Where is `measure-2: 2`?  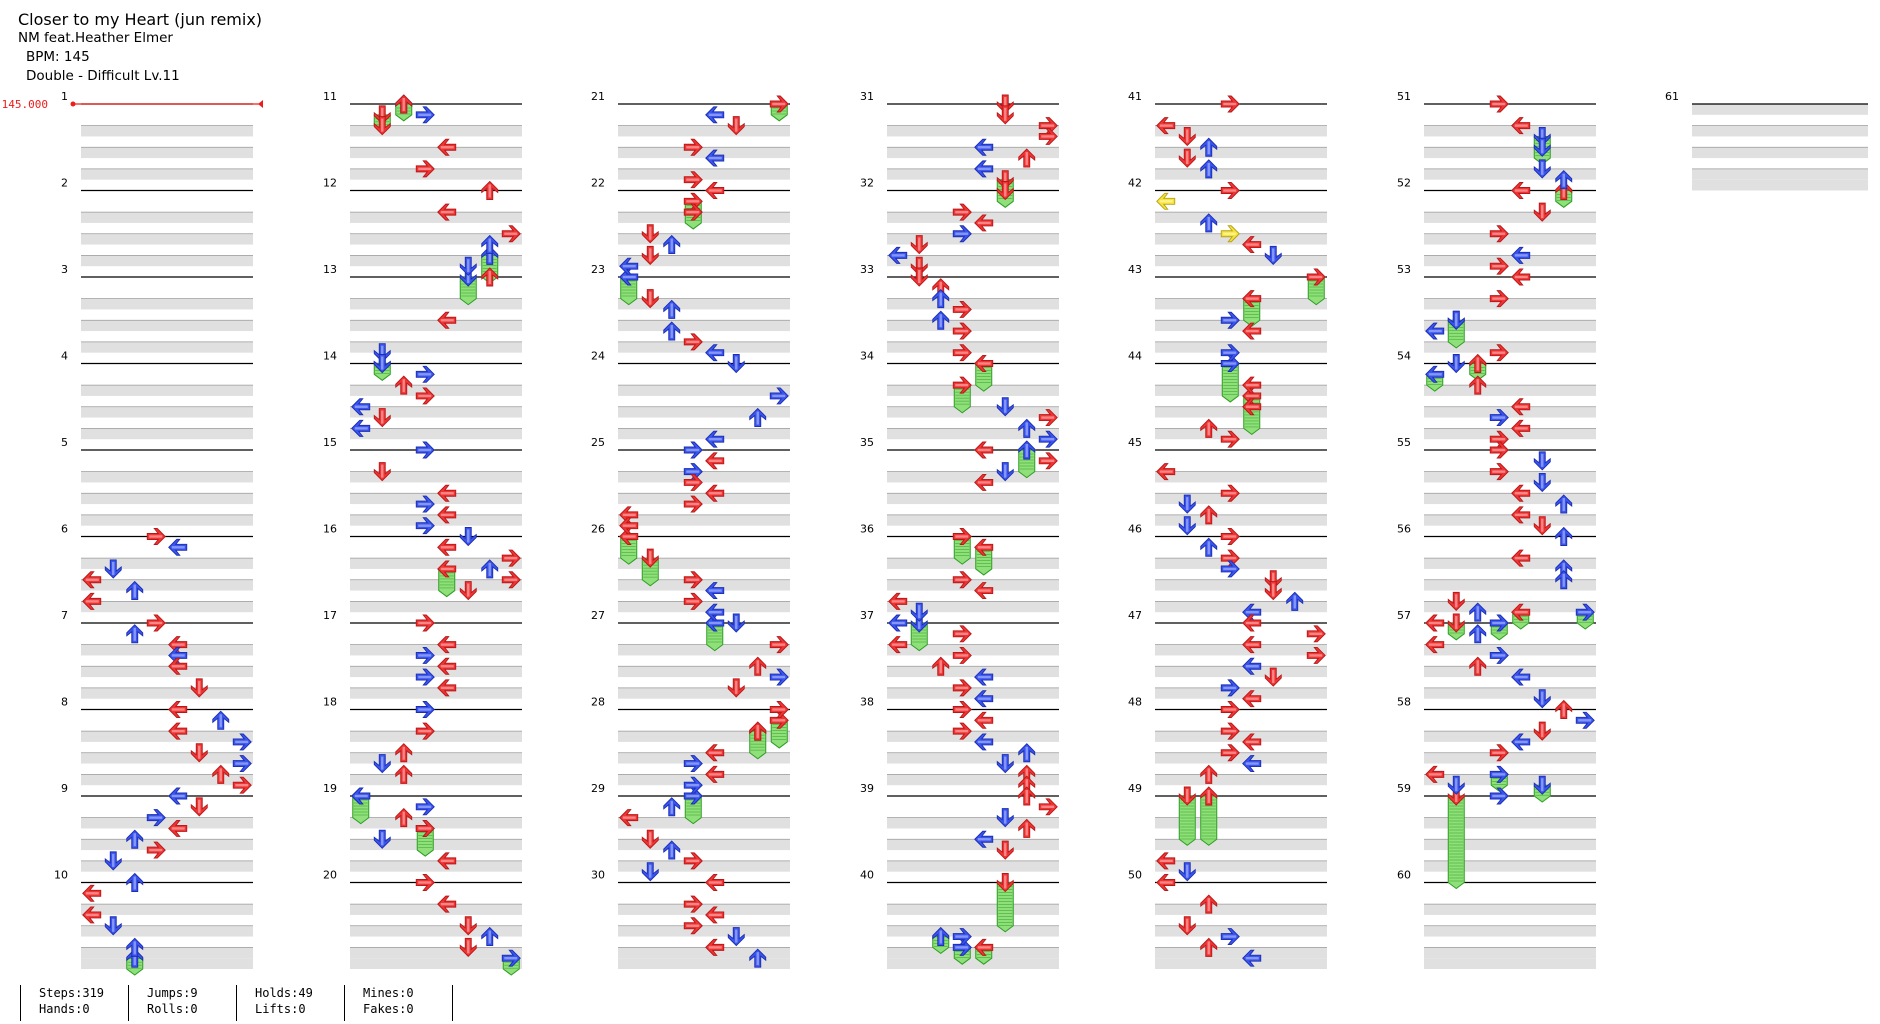
measure-2: 2 is located at coordinates (157, 222).